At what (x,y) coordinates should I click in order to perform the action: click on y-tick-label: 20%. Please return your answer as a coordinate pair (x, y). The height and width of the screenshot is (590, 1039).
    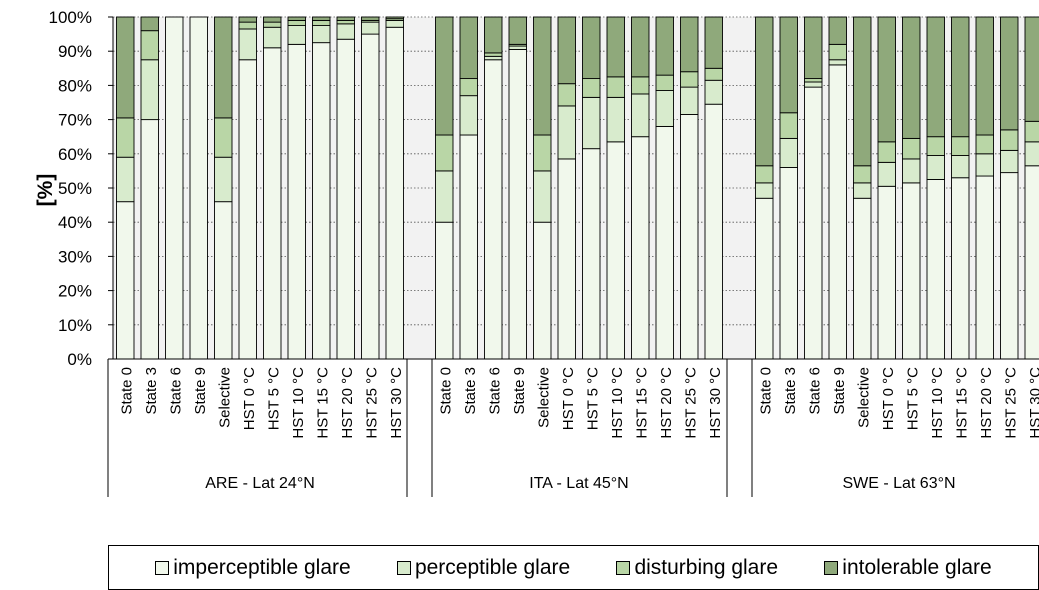
    Looking at the image, I should click on (75, 291).